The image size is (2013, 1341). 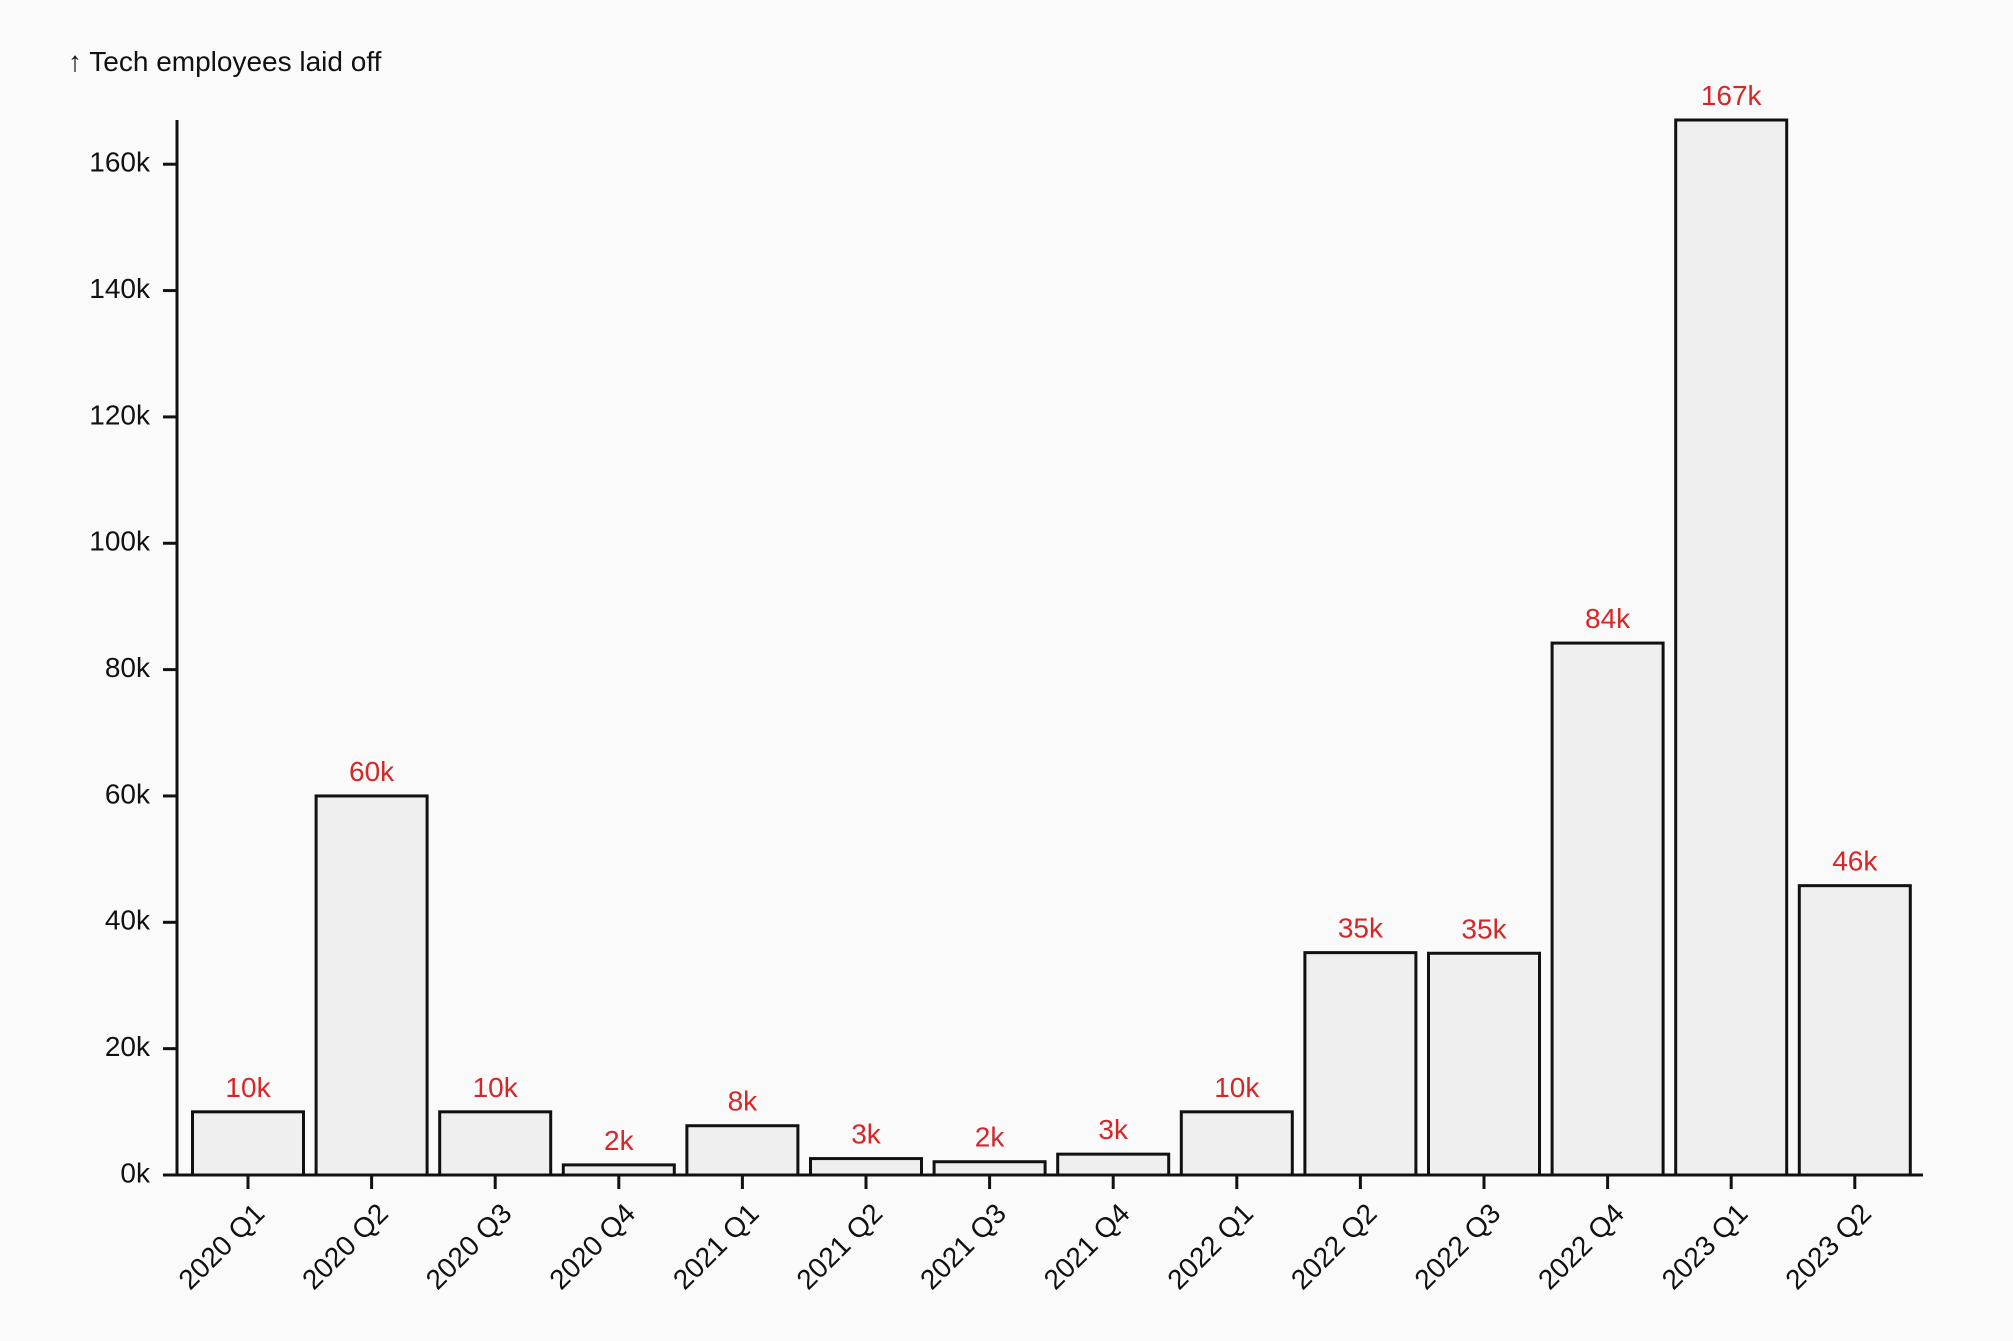 What do you see at coordinates (128, 920) in the screenshot?
I see `y-tick-label: 40k` at bounding box center [128, 920].